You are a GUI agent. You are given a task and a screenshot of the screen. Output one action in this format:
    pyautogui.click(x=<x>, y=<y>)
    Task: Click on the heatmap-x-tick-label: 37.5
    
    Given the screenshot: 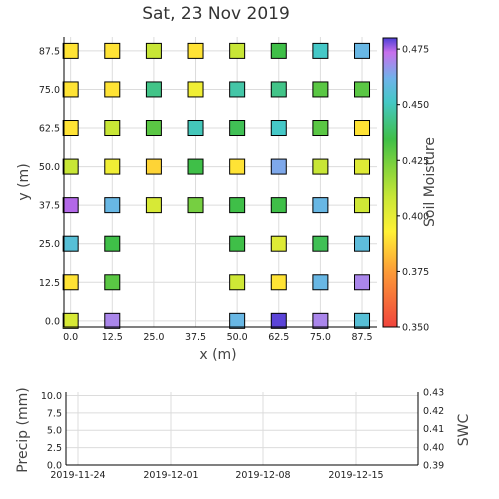 What is the action you would take?
    pyautogui.click(x=195, y=337)
    